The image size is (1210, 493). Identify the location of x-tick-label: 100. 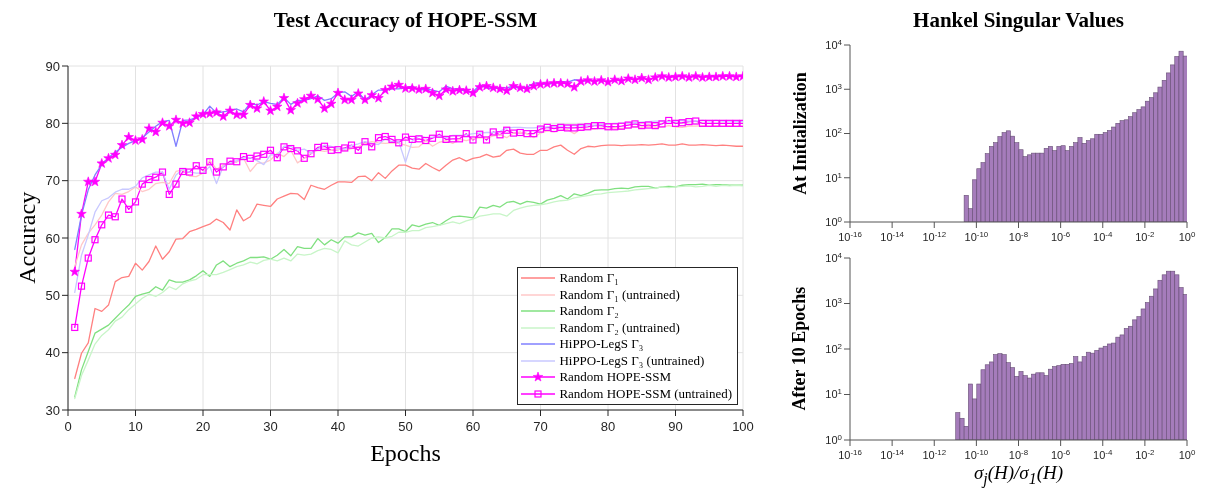
(743, 426).